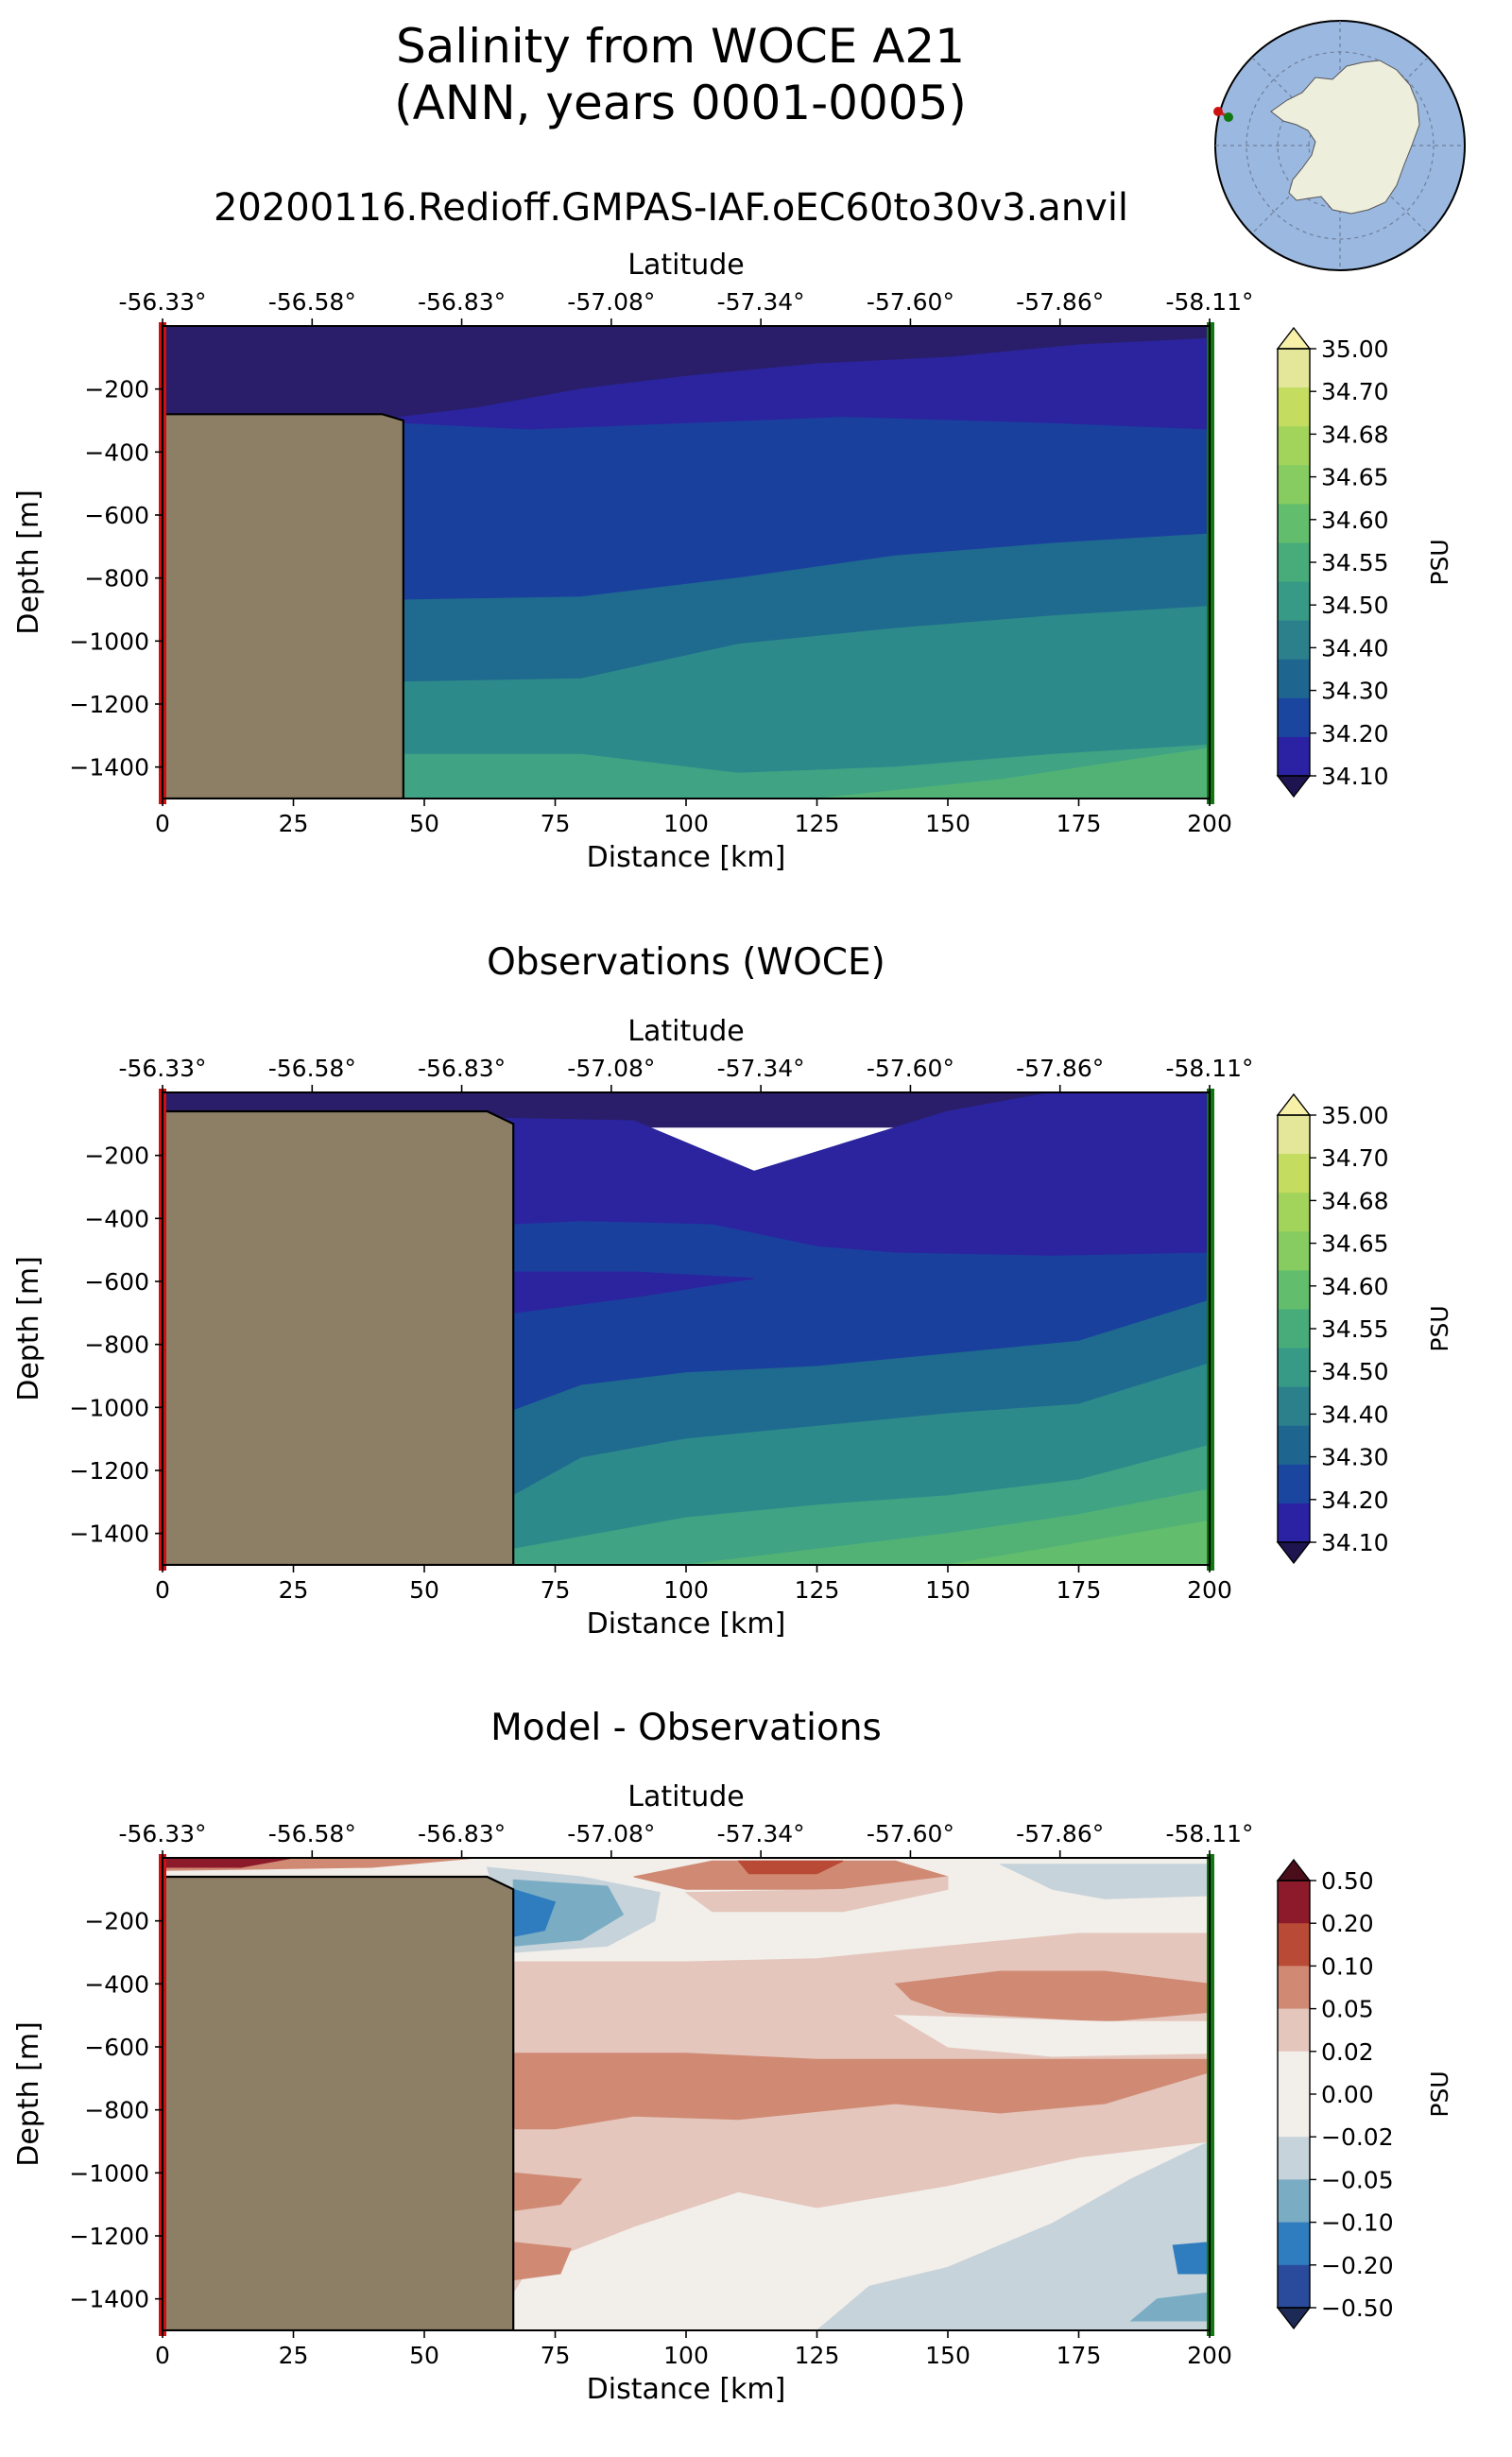 Image resolution: width=1512 pixels, height=2457 pixels. Describe the element at coordinates (1355, 434) in the screenshot. I see `colorbar-tick-label: 34.68` at that location.